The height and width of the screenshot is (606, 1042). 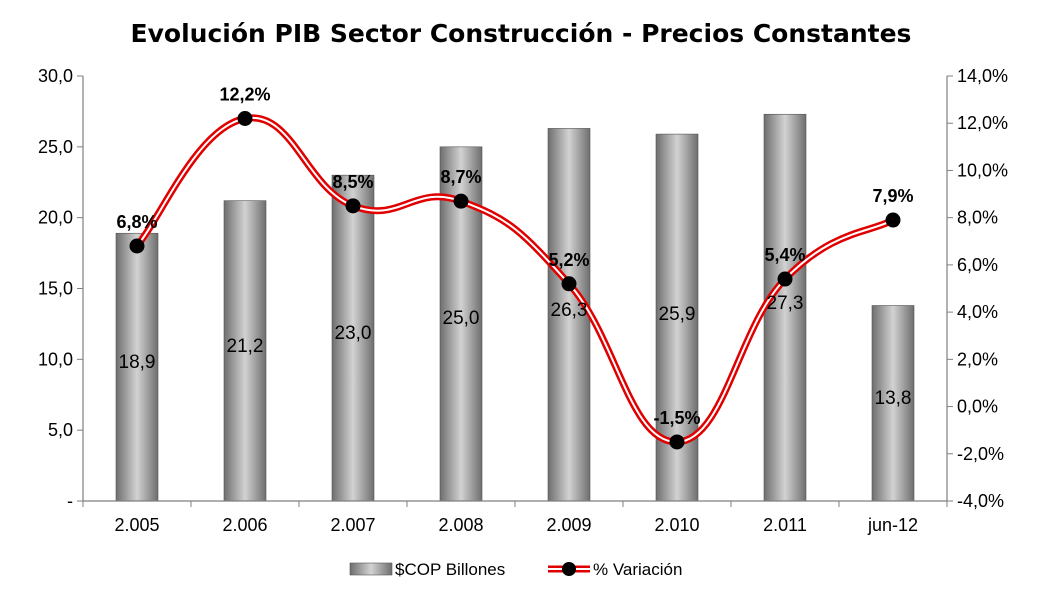 What do you see at coordinates (569, 310) in the screenshot?
I see `bar-value-label: 26,3` at bounding box center [569, 310].